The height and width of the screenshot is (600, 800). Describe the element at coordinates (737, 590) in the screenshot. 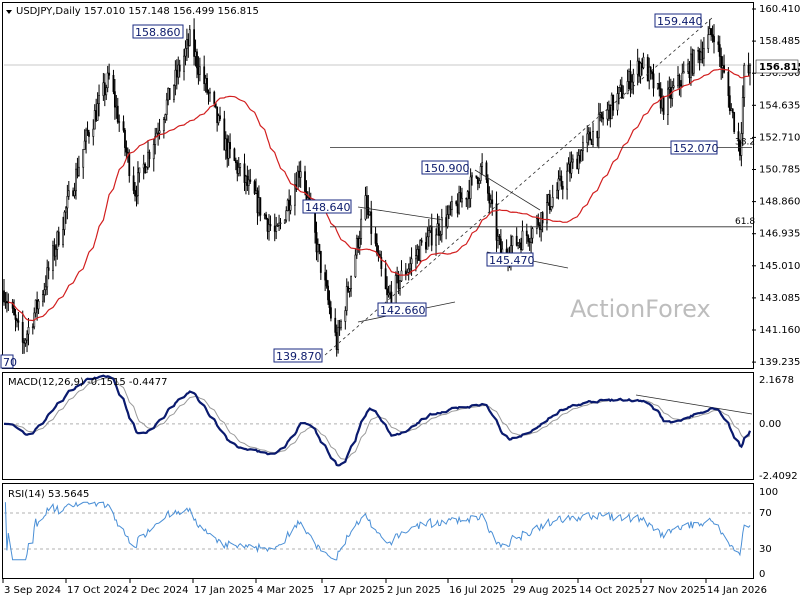

I see `date-tick-label: 14 Jan 2026` at that location.